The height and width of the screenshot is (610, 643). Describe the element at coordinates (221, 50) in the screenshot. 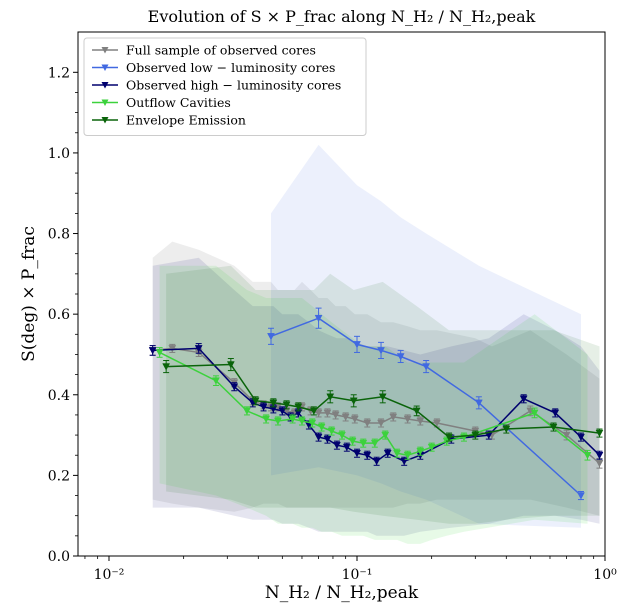

I see `legend-label: Full sample of observed cores` at that location.